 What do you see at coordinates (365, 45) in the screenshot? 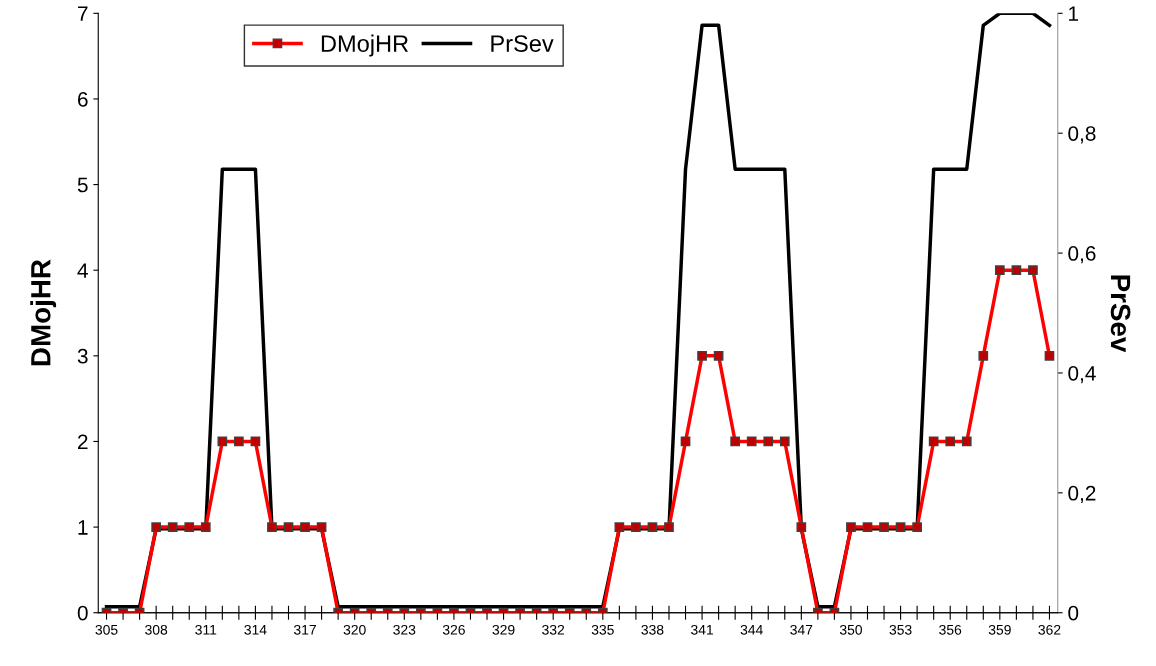
I see `legend-label: DMojHR` at bounding box center [365, 45].